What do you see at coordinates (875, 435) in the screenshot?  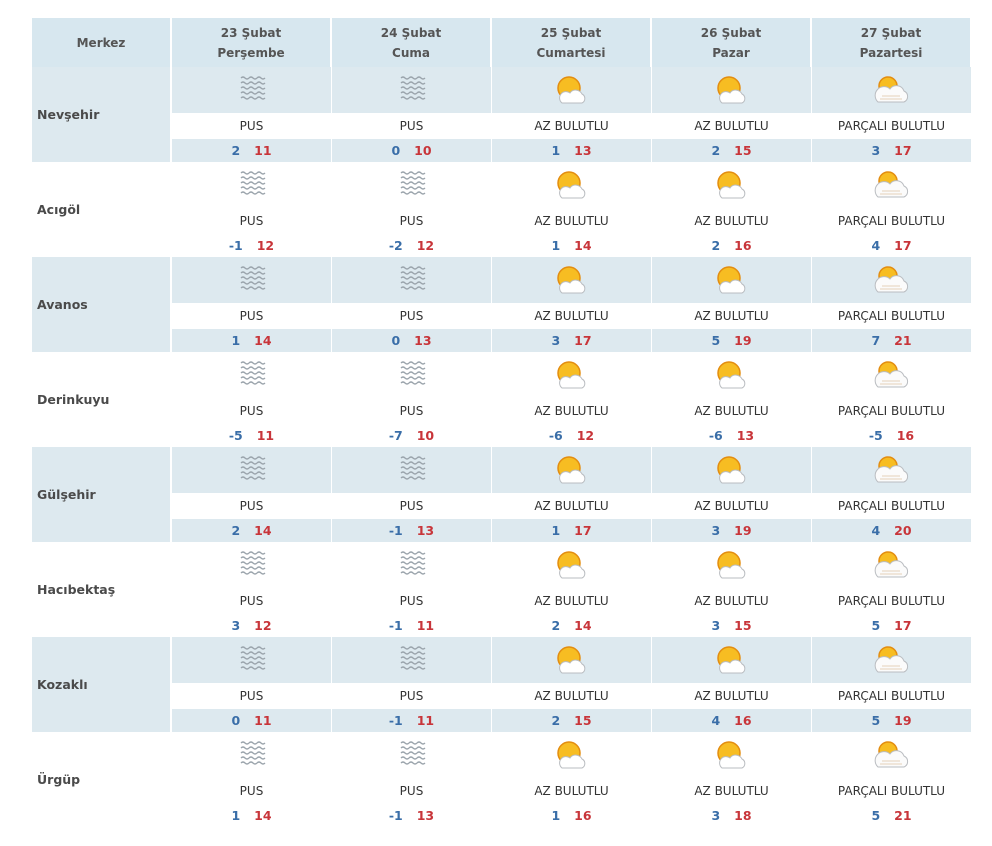 I see `min-temp: -5` at bounding box center [875, 435].